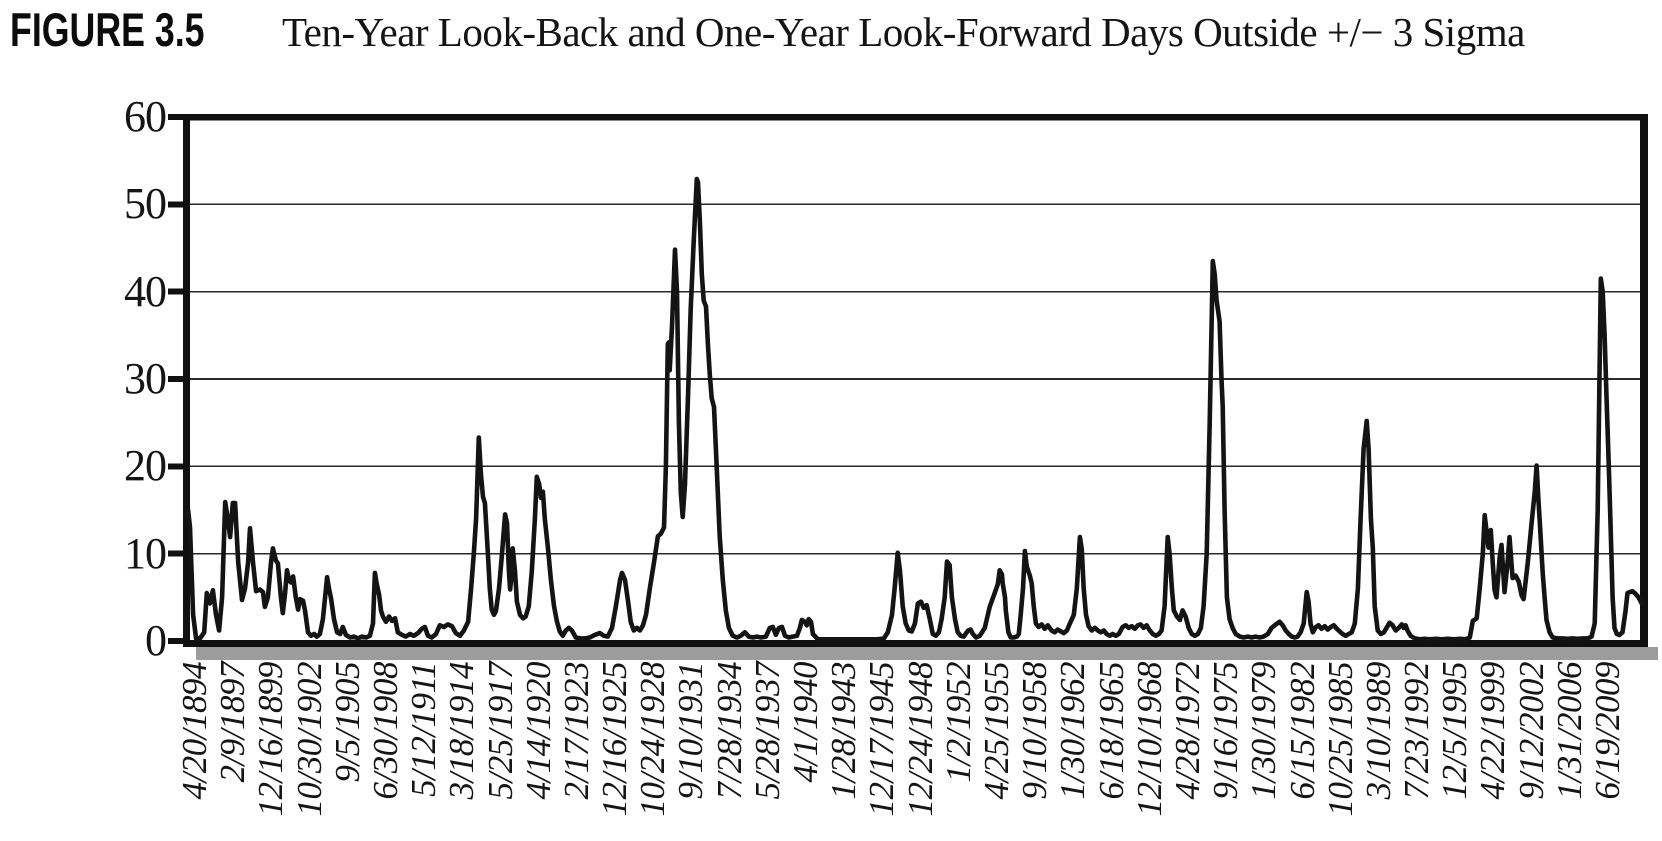 Image resolution: width=1662 pixels, height=841 pixels. What do you see at coordinates (1073, 731) in the screenshot?
I see `x-axis-tick-label: 1/30/1962` at bounding box center [1073, 731].